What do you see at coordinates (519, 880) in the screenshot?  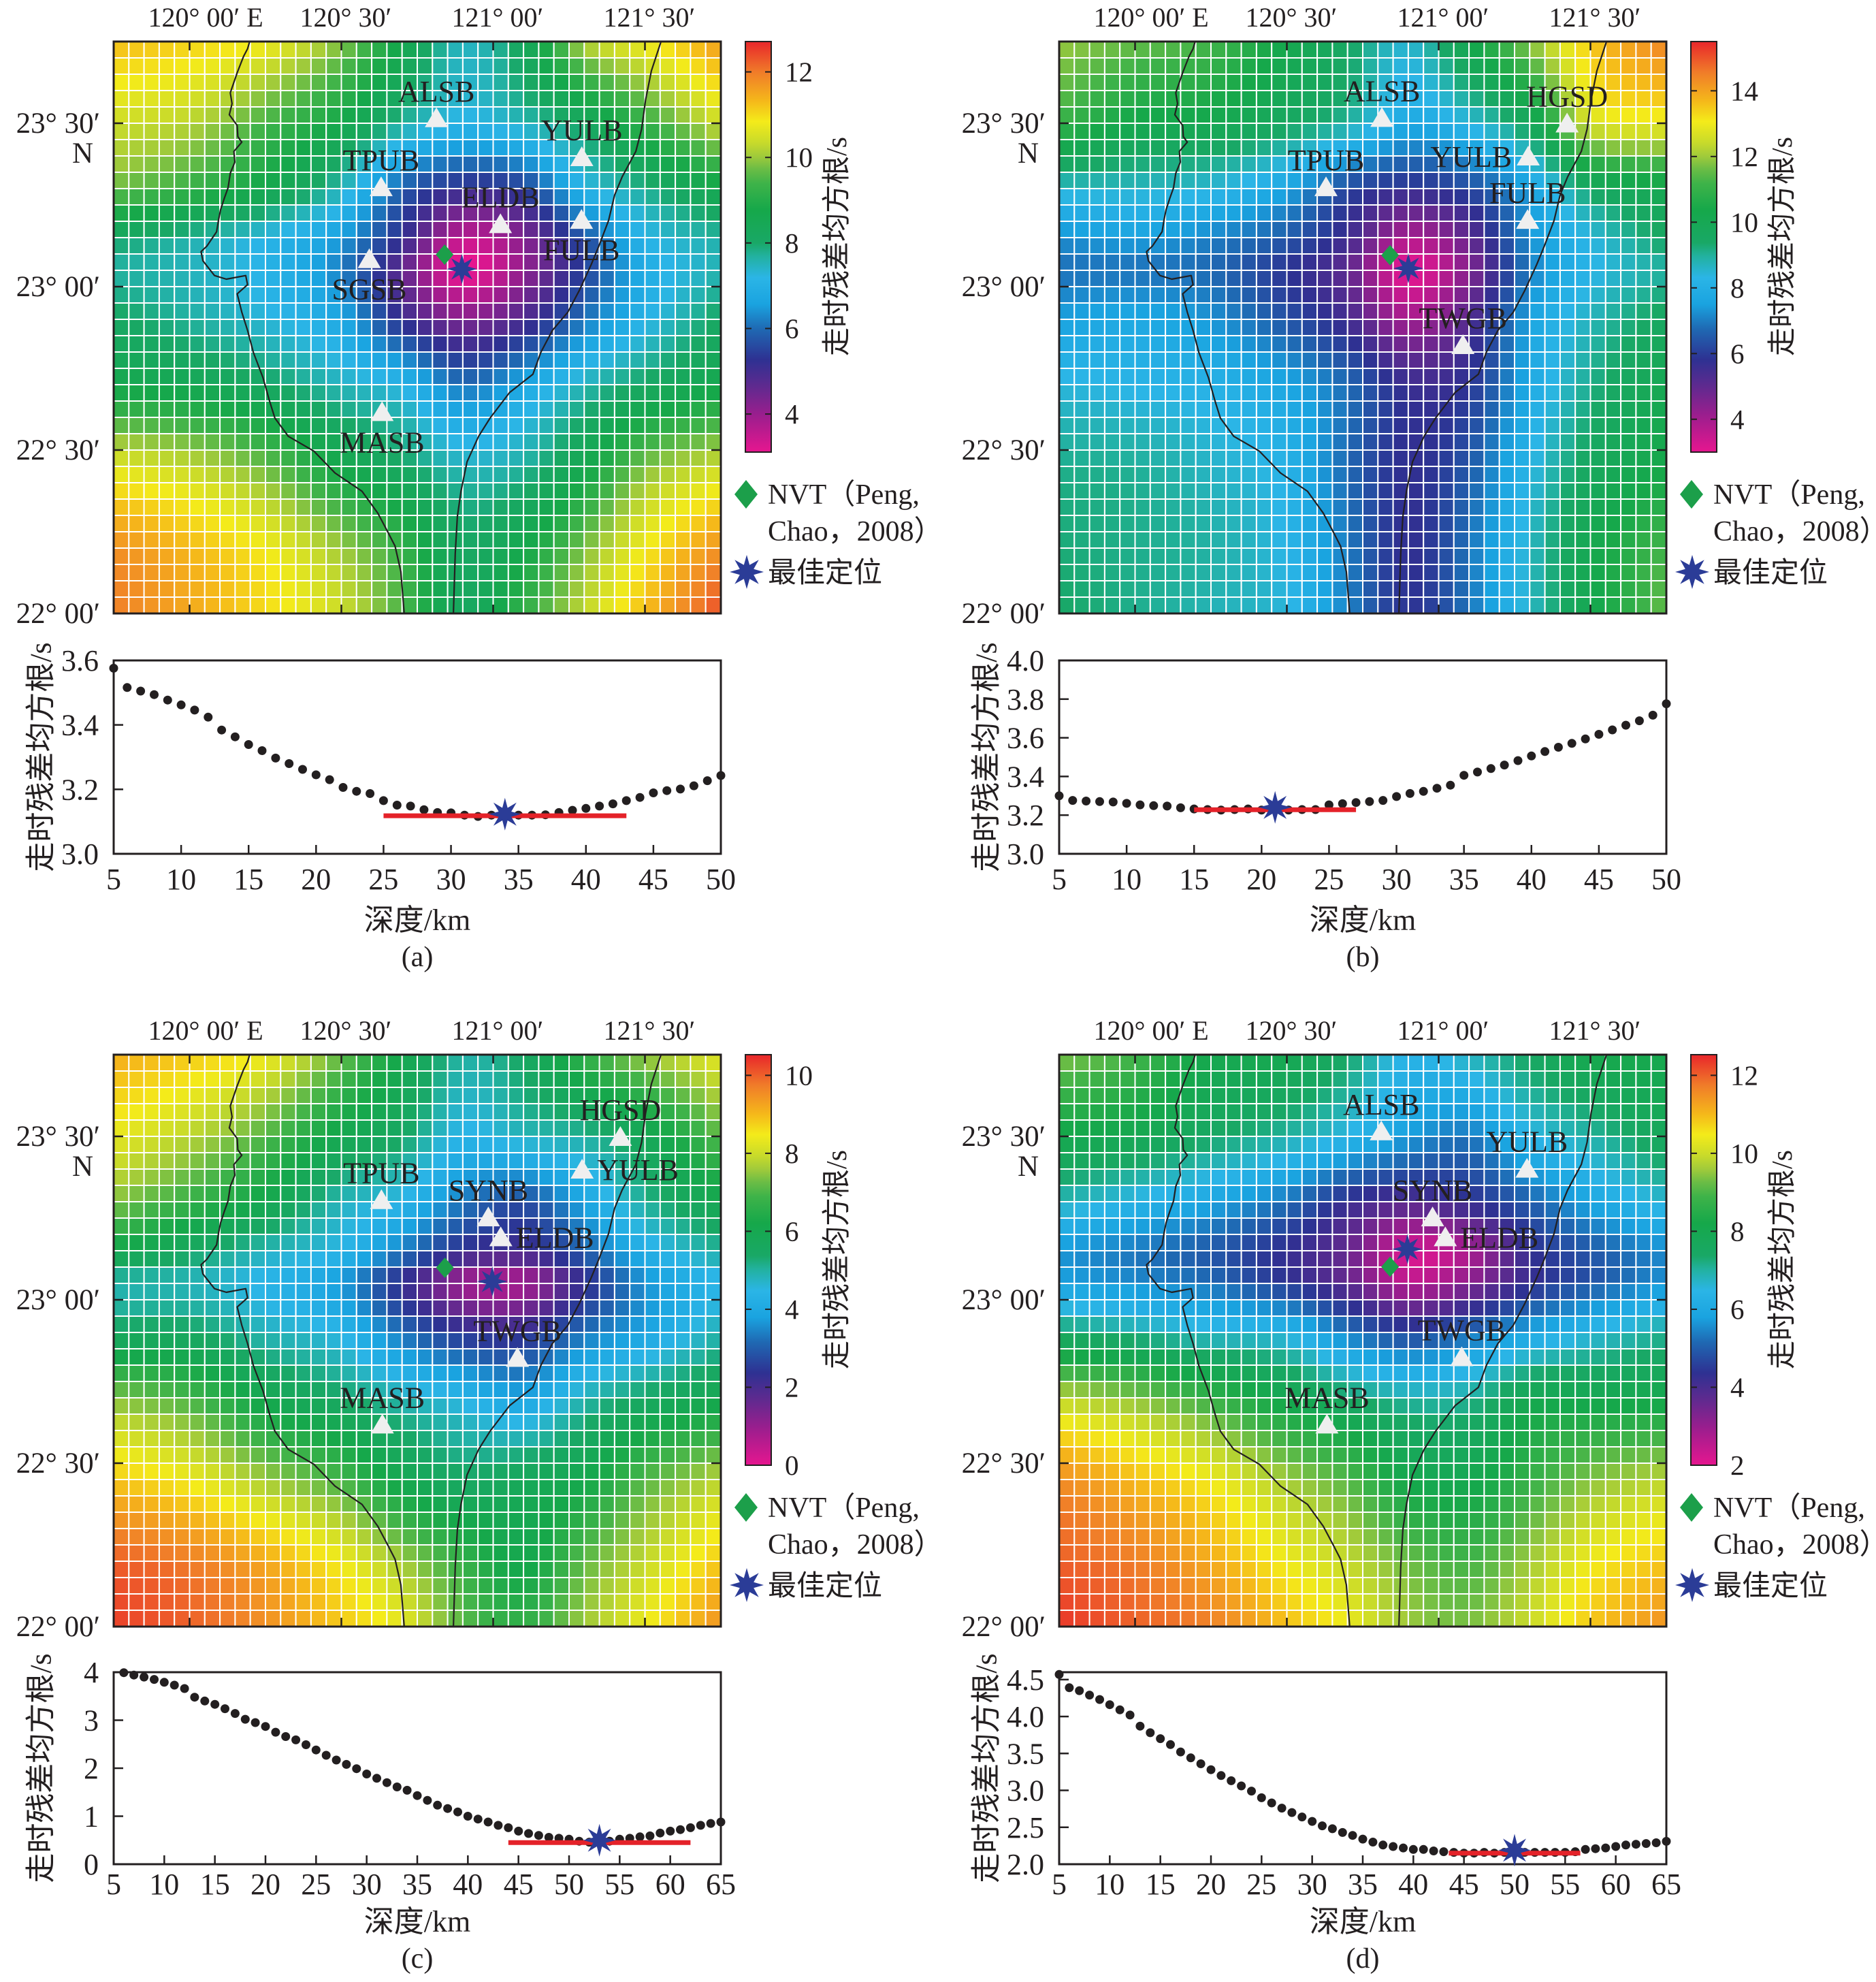 I see `x-tick-label: 35` at bounding box center [519, 880].